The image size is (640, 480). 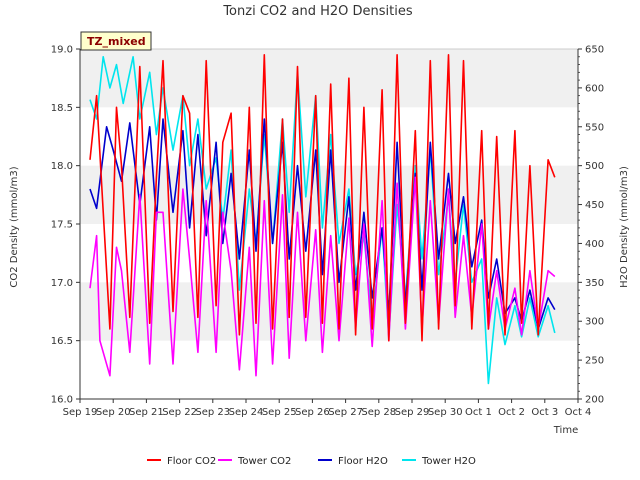 I want to click on x-tick-label: Oct 1, so click(x=478, y=412).